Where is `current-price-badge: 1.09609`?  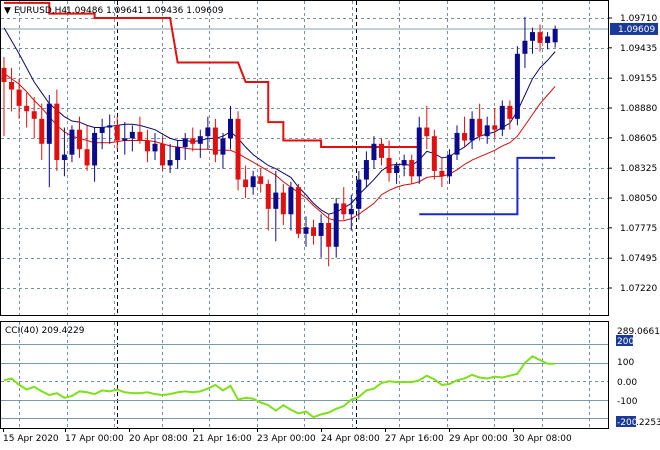
current-price-badge: 1.09609 is located at coordinates (634, 28).